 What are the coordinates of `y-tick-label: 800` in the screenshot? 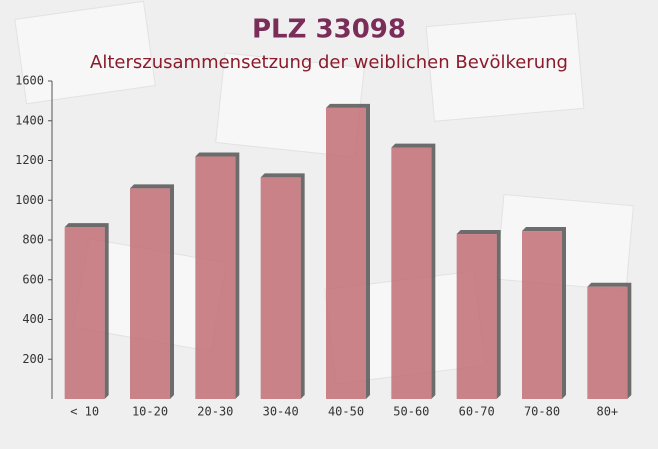 It's located at (33, 240).